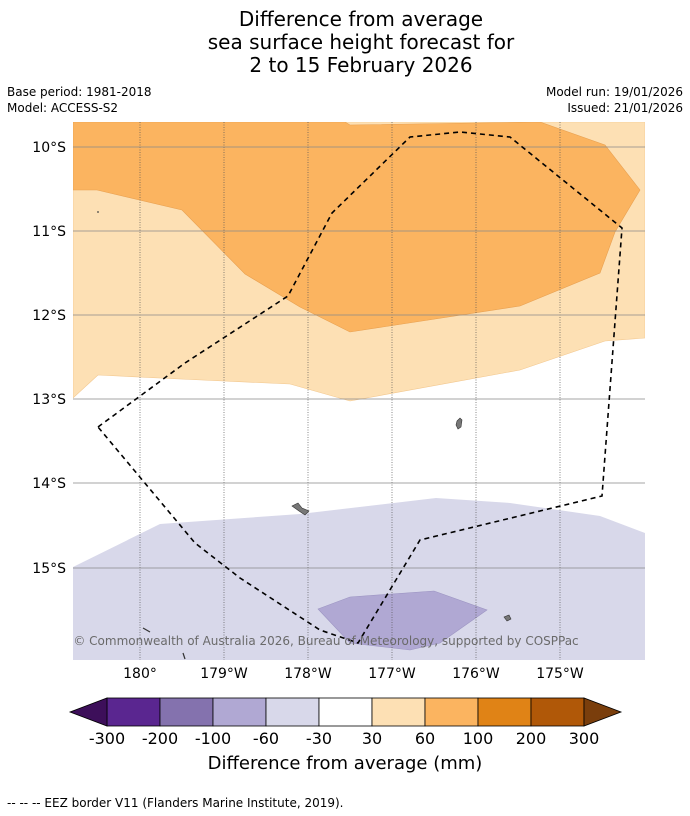 This screenshot has height=816, width=690. I want to click on title-line-1: Difference from average, so click(361, 19).